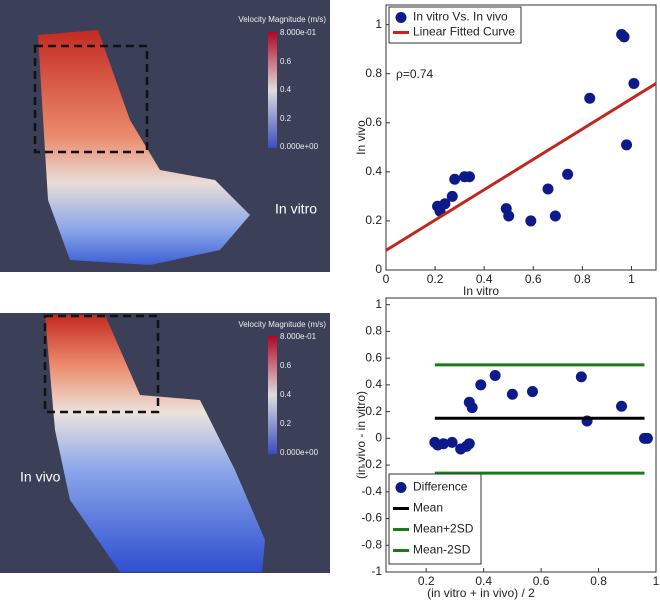 Image resolution: width=660 pixels, height=601 pixels. What do you see at coordinates (521, 167) in the screenshot?
I see `fit-line` at bounding box center [521, 167].